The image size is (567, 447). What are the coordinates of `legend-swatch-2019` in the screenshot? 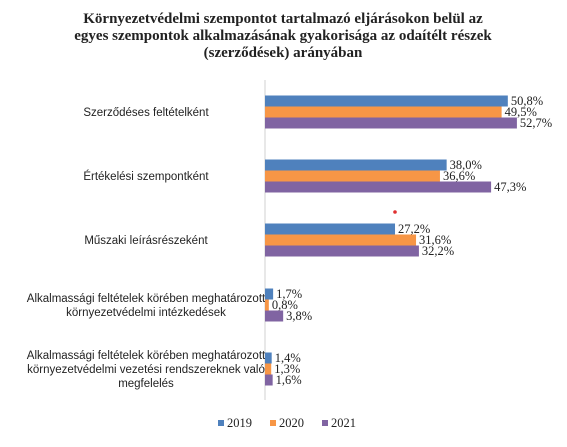 It's located at (221, 423).